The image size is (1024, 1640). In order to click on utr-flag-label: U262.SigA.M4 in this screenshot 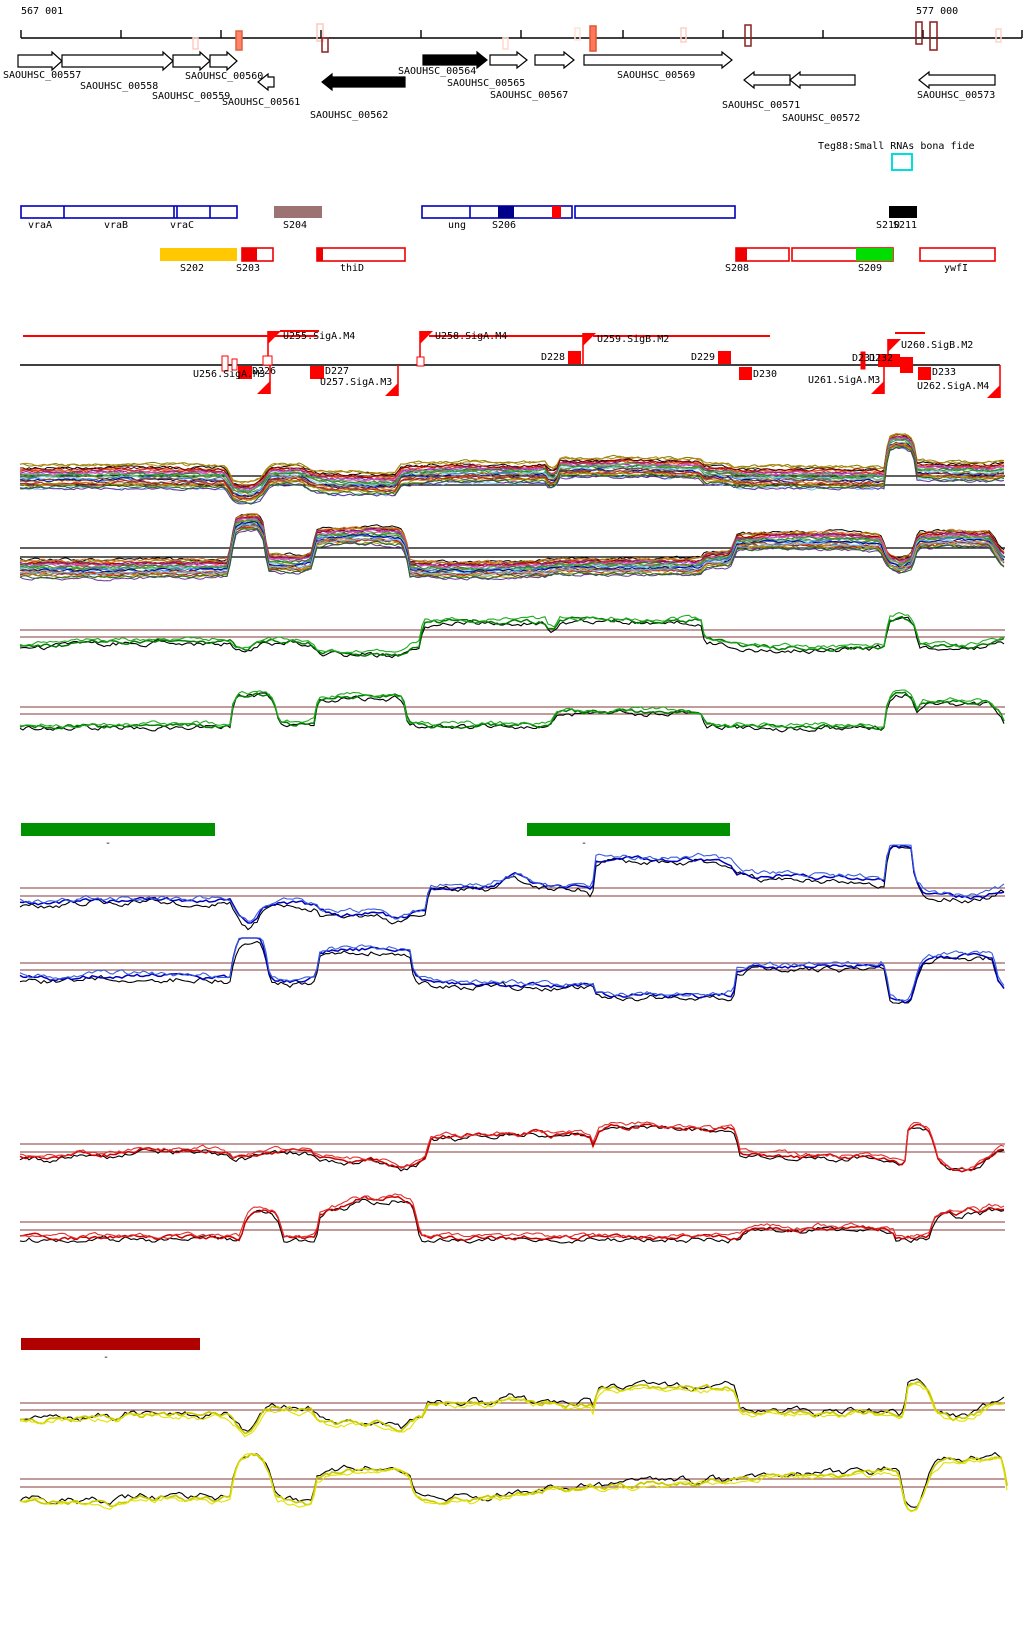, I will do `click(953, 386)`.